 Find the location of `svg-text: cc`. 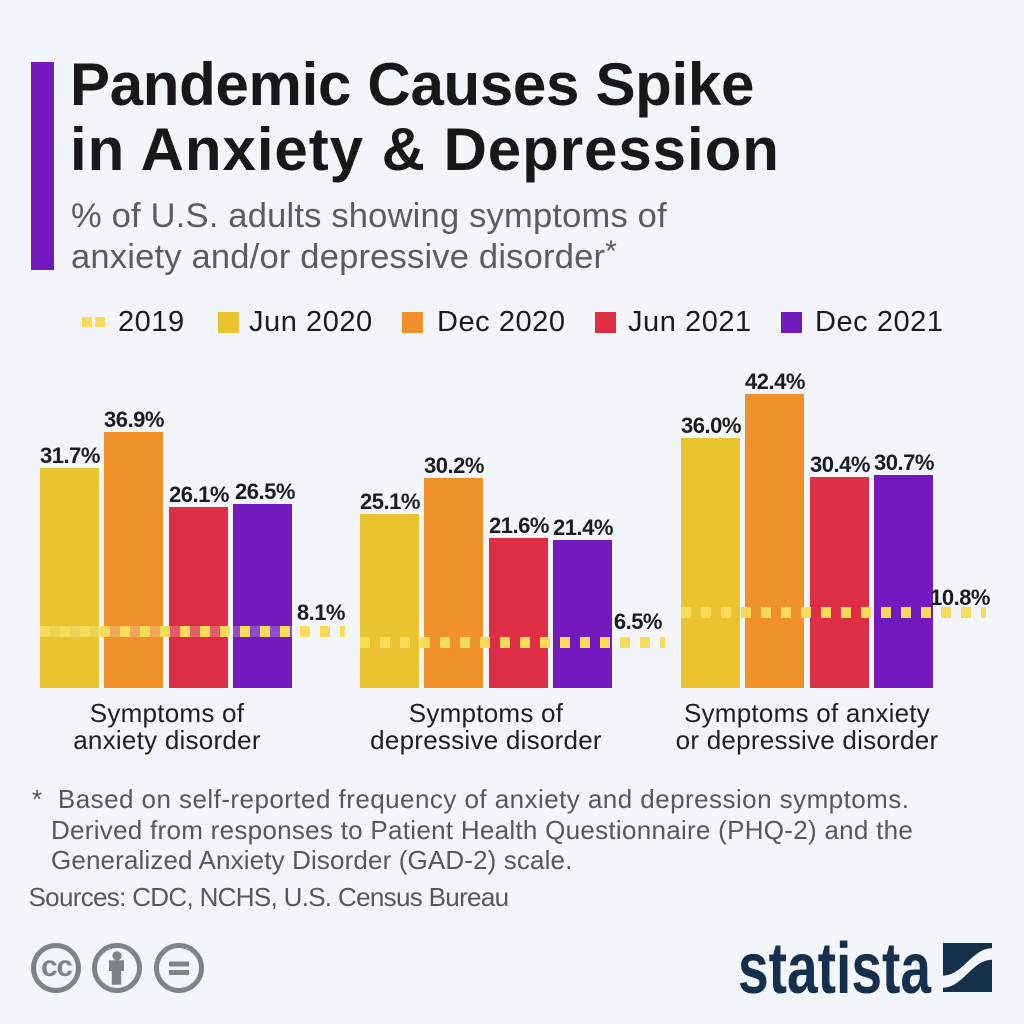

svg-text: cc is located at coordinates (56, 966).